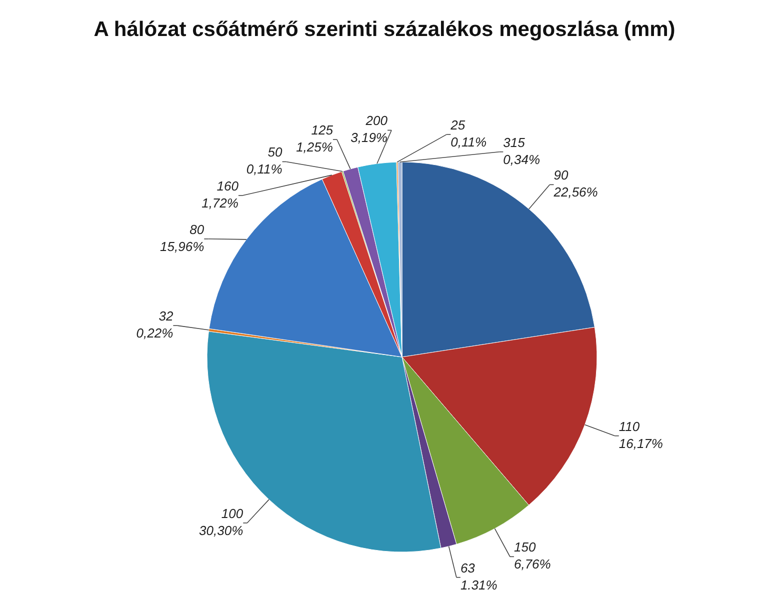 The width and height of the screenshot is (769, 607). I want to click on slice-label: 125, so click(322, 130).